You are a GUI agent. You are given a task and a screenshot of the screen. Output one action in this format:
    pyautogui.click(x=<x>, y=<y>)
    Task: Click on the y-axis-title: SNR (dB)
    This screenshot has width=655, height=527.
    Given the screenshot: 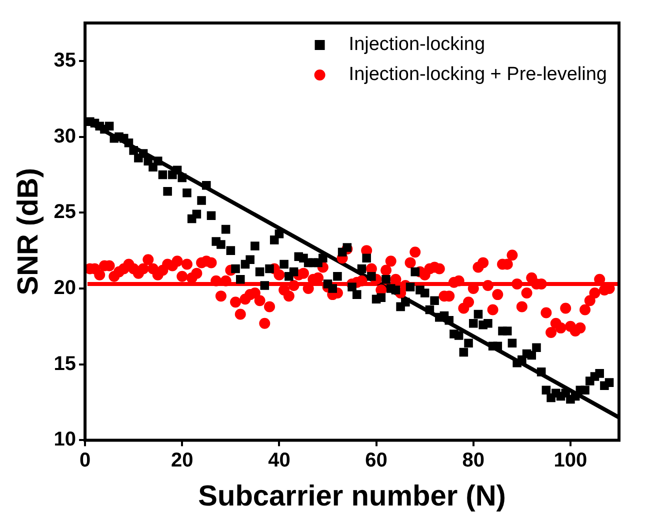 What is the action you would take?
    pyautogui.click(x=28, y=232)
    